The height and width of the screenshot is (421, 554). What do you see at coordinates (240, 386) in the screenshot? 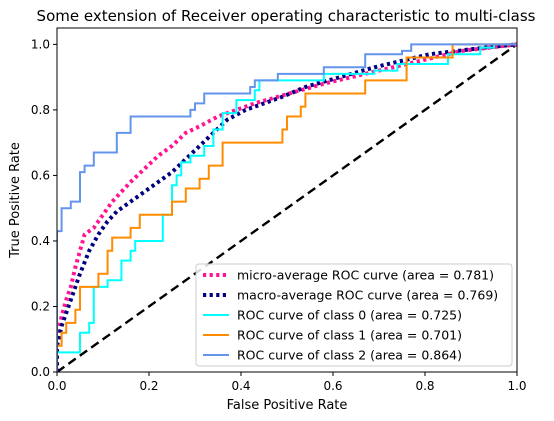
I see `x-tick-label: 0.4` at bounding box center [240, 386].